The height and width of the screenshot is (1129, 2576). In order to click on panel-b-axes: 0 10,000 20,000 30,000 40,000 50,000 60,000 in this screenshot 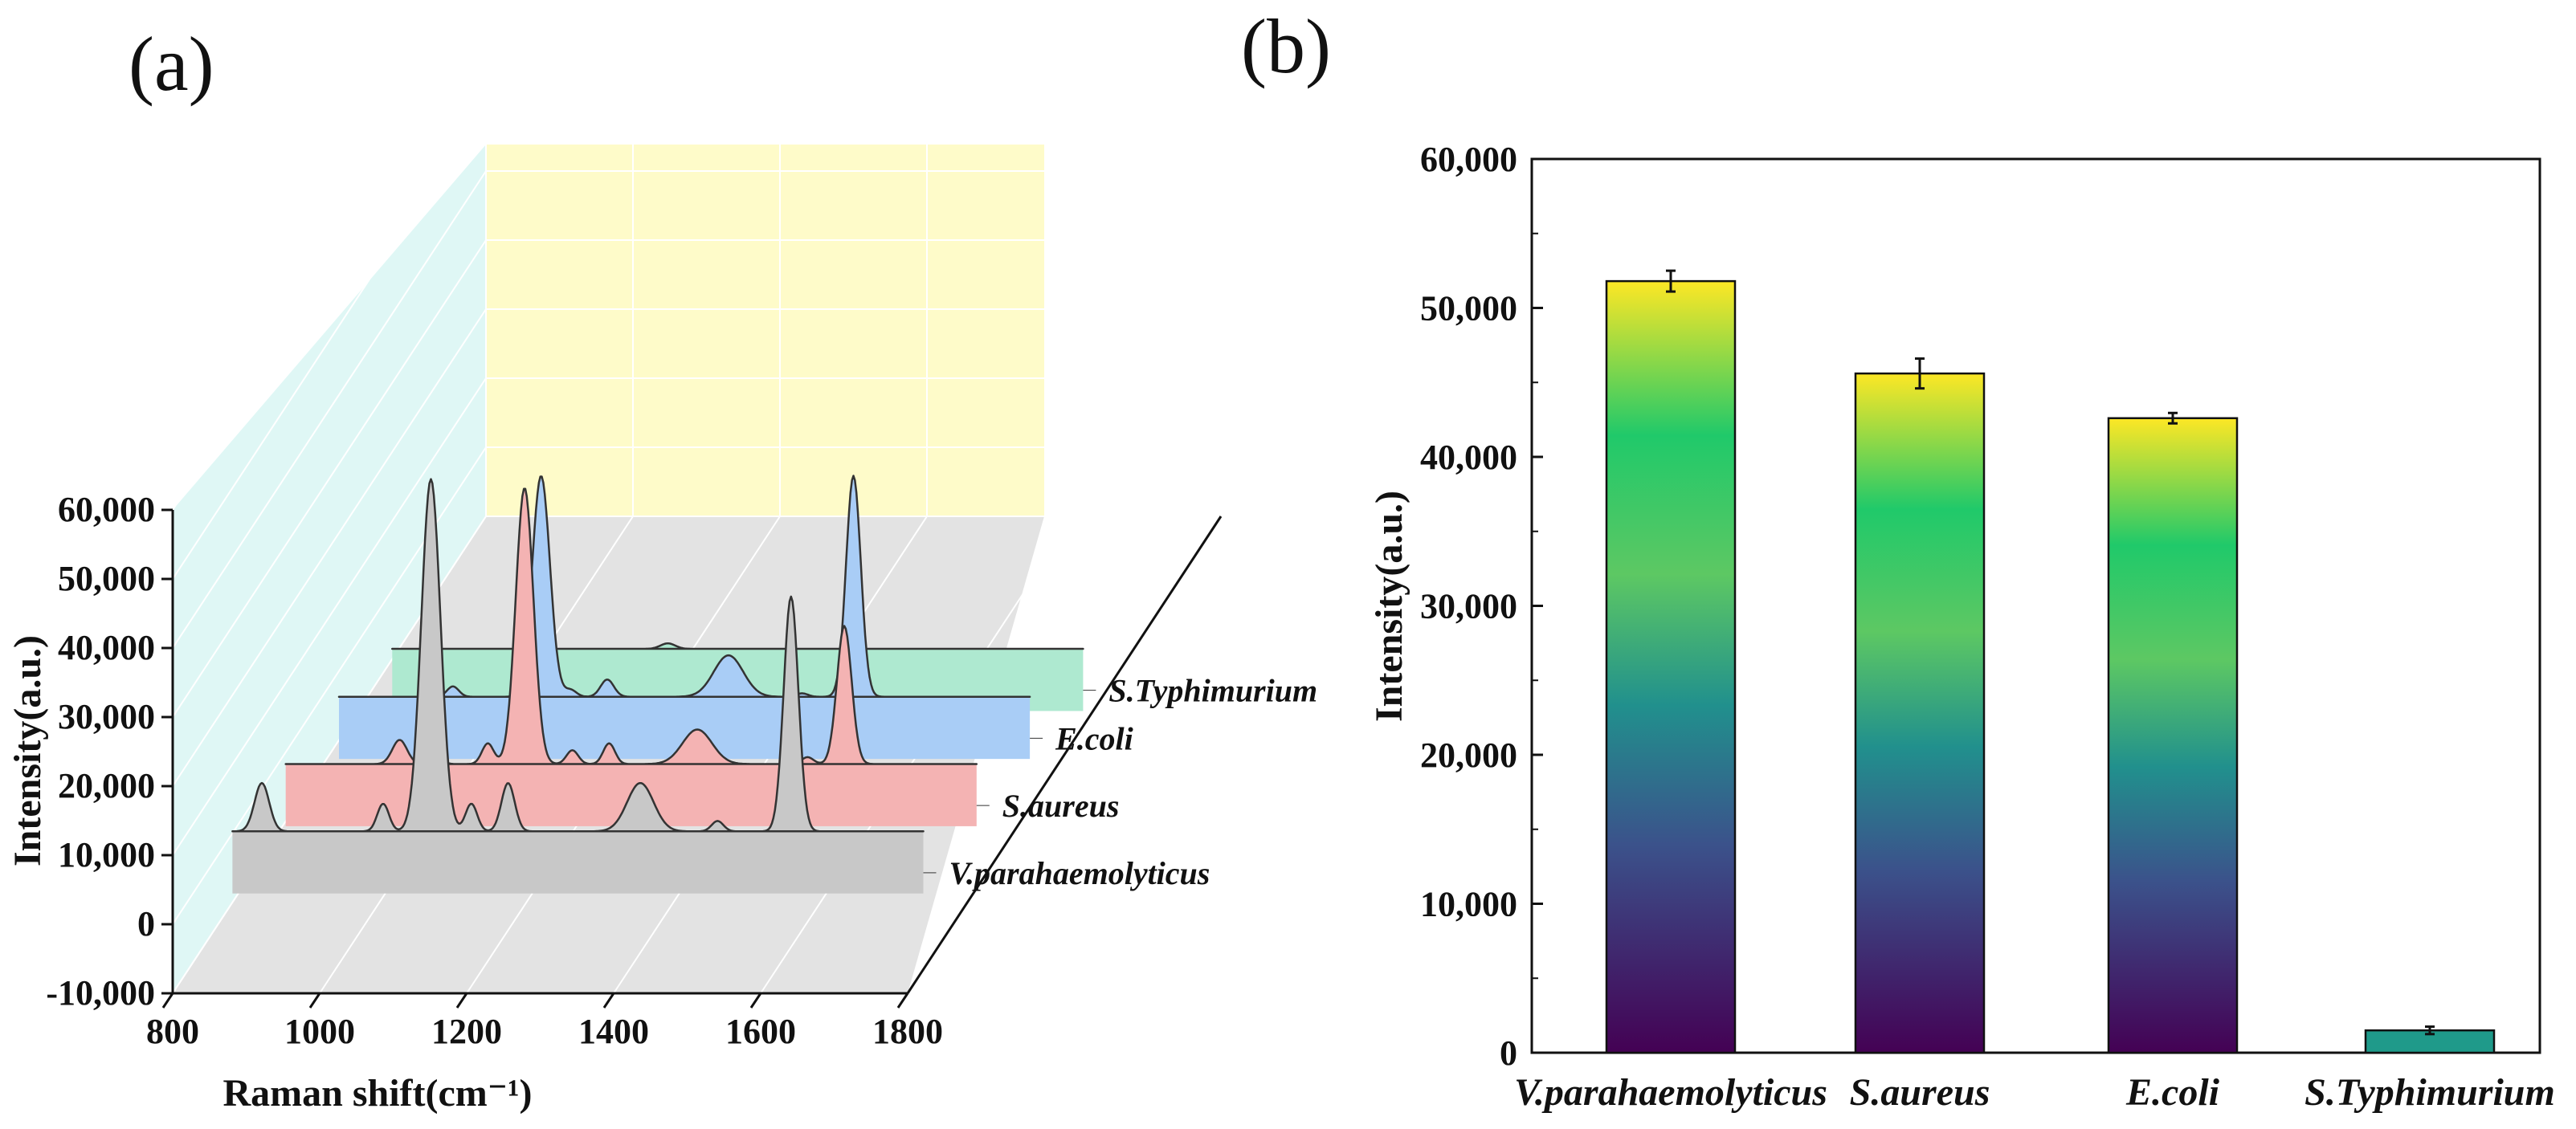, I will do `click(1481, 606)`.